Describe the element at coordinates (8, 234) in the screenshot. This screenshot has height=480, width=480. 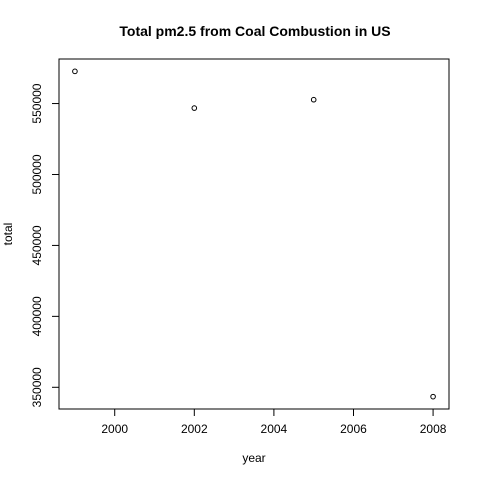
I see `y-axis-label: total` at that location.